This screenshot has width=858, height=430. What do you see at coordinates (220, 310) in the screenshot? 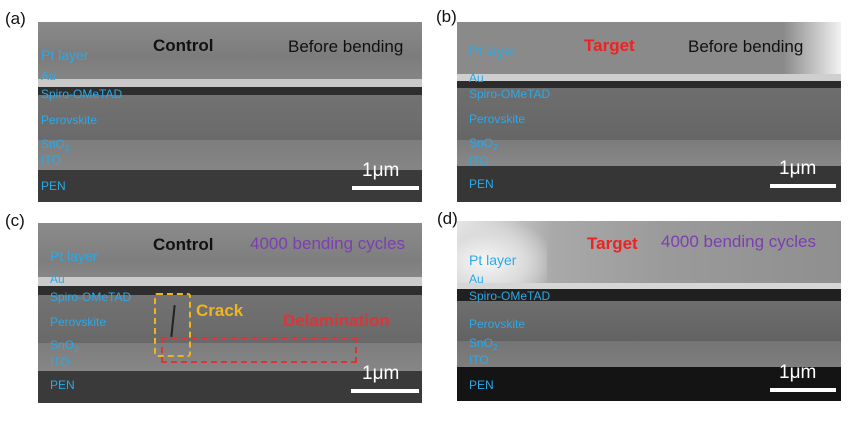
I see `crack-annotation: Crack` at bounding box center [220, 310].